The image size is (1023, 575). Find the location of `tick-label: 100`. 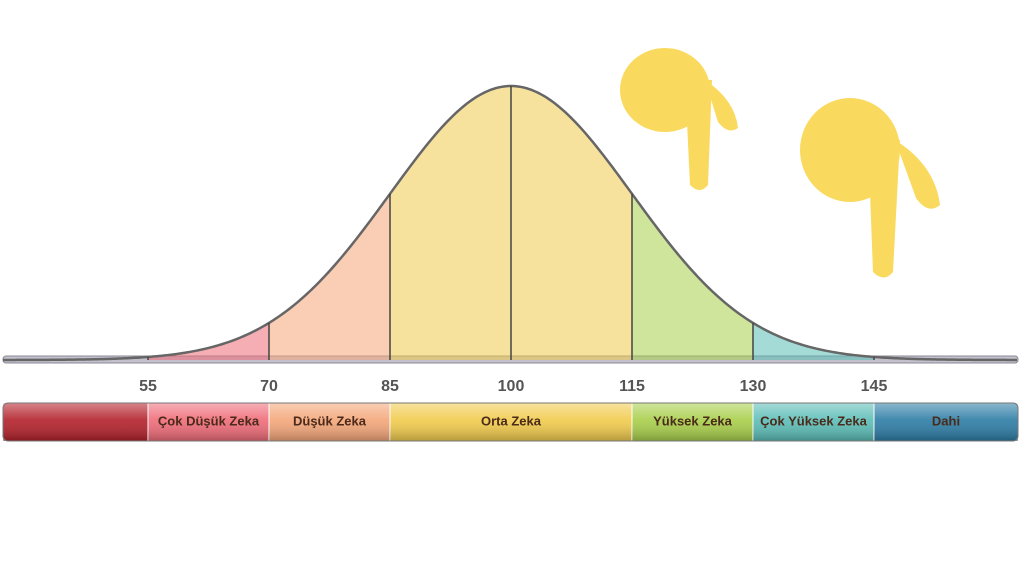

tick-label: 100 is located at coordinates (511, 386).